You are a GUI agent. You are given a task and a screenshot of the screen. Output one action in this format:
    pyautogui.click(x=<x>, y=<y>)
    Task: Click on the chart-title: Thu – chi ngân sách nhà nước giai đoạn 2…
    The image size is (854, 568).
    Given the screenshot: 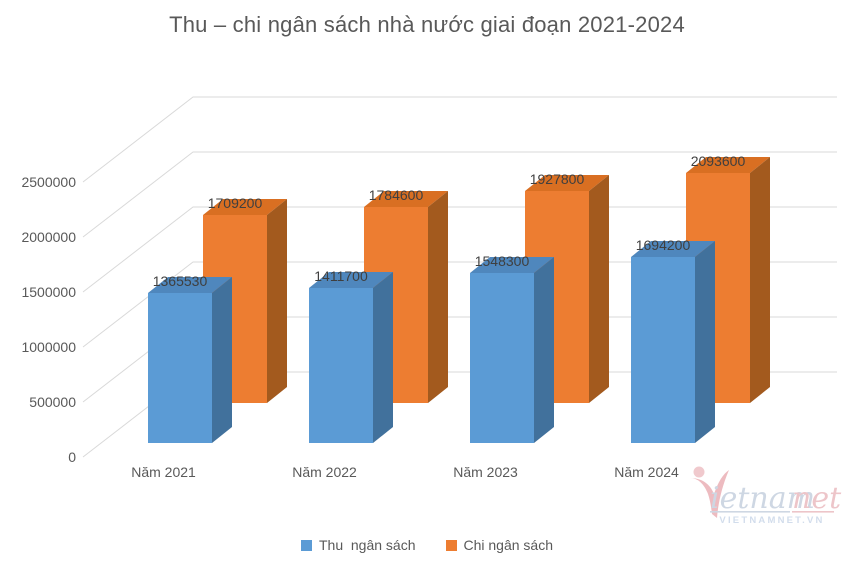 What is the action you would take?
    pyautogui.click(x=427, y=24)
    